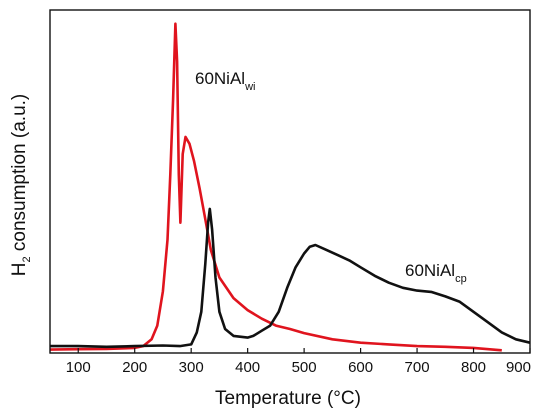 The width and height of the screenshot is (550, 417). Describe the element at coordinates (27, 259) in the screenshot. I see `y-axis-label-subscript: 2` at that location.